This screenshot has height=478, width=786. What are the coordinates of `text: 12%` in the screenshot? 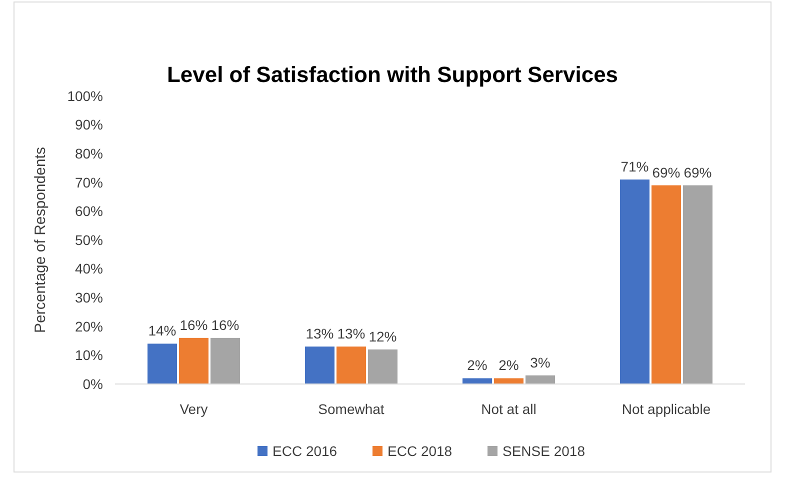 It's located at (382, 336).